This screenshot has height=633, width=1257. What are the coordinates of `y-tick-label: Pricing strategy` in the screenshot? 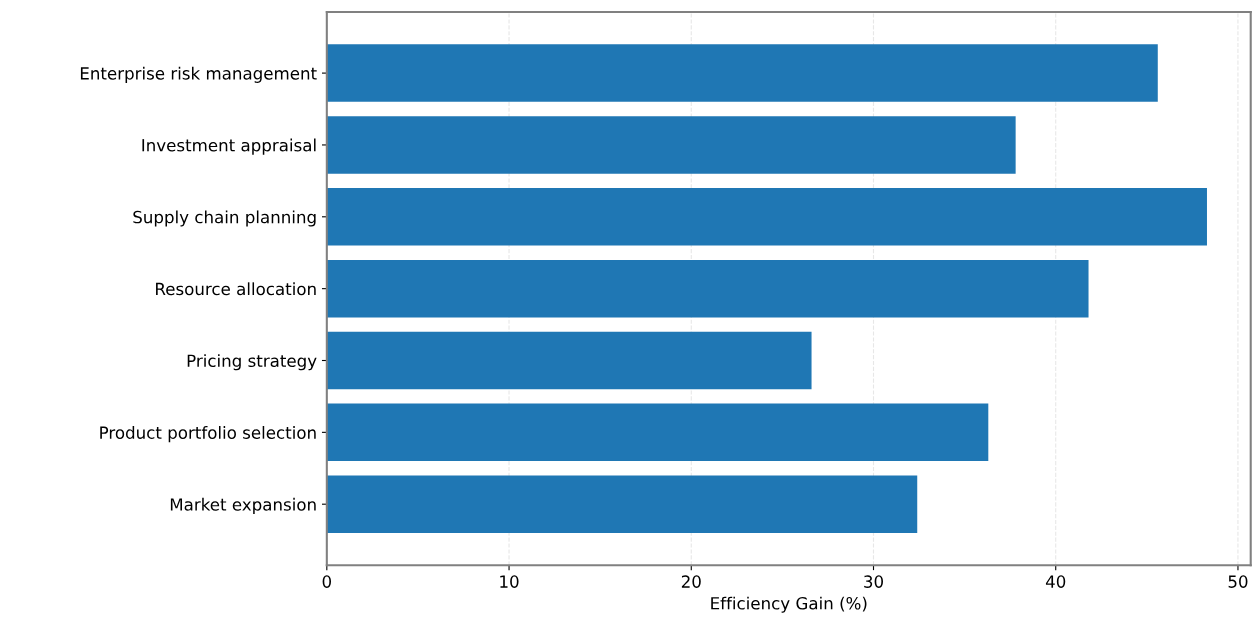 It's located at (252, 362).